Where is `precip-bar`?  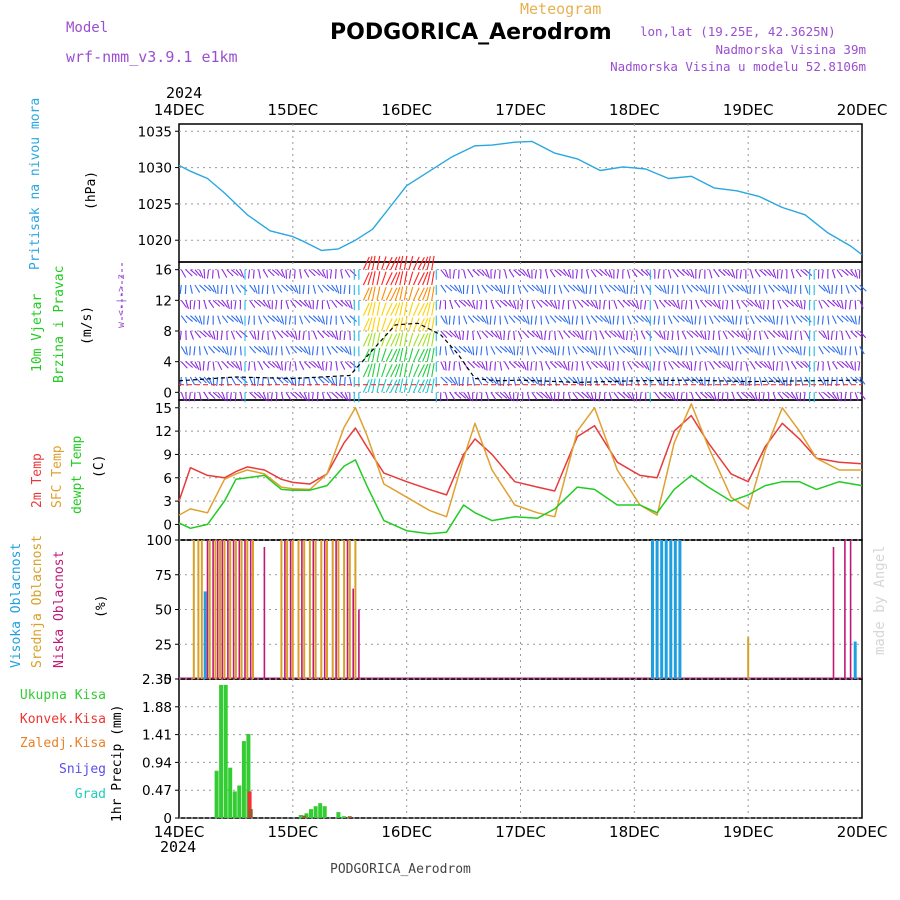
precip-bar is located at coordinates (320, 810).